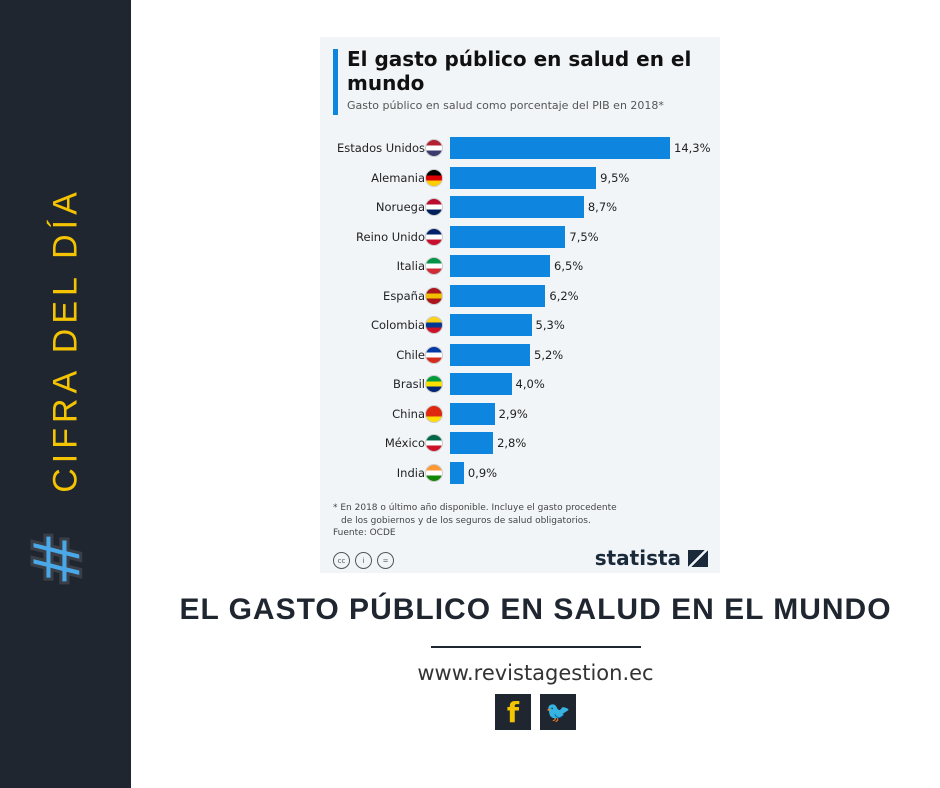  I want to click on bar-label: Noruega, so click(400, 207).